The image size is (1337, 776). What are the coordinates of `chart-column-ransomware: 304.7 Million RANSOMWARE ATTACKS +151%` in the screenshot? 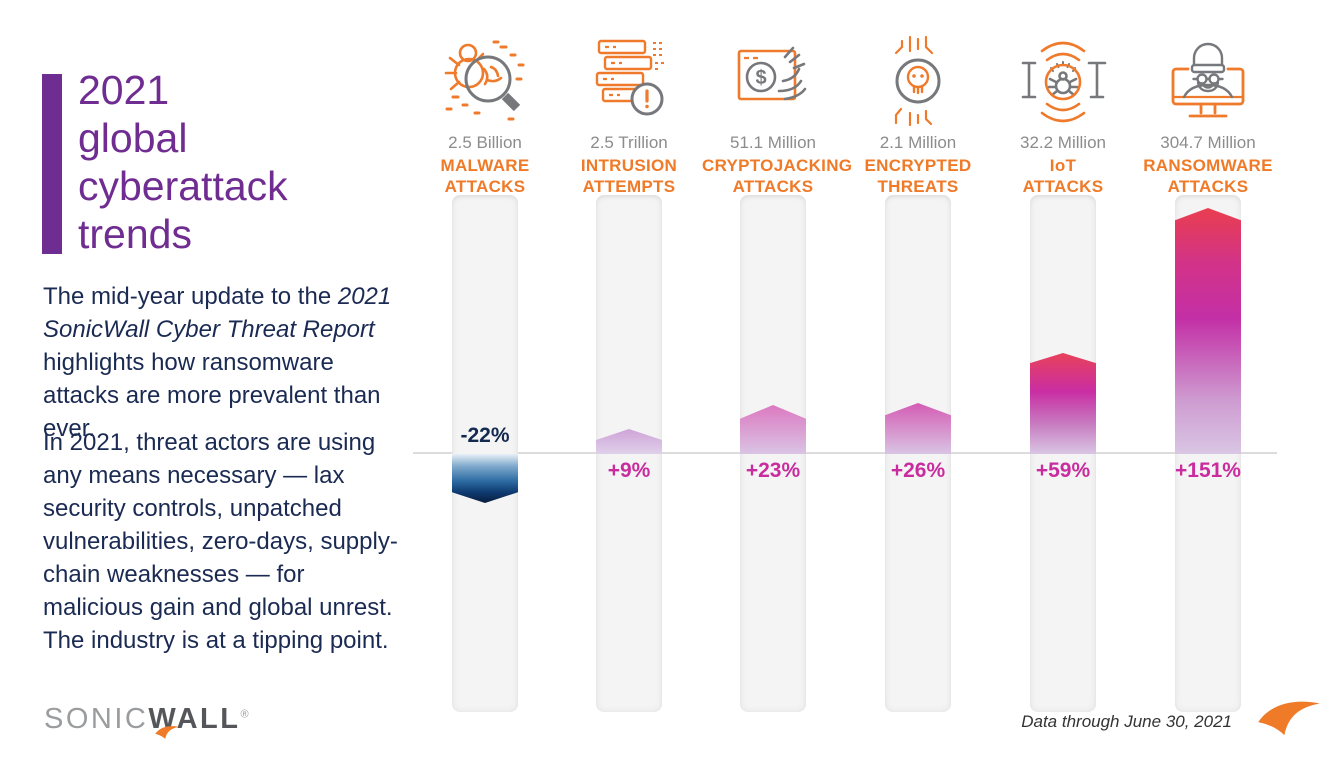 It's located at (1208, 371).